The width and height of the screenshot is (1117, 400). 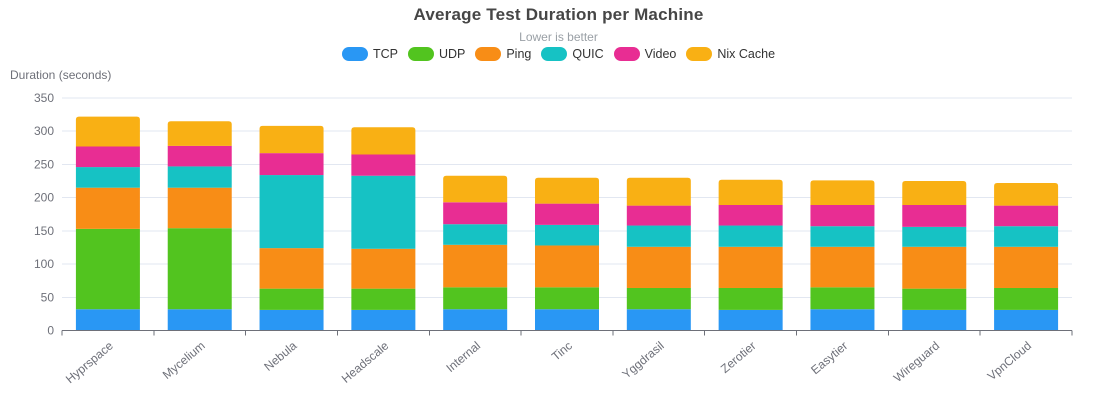 What do you see at coordinates (89, 362) in the screenshot?
I see `x-category-label-hyprspace: Hyprspace` at bounding box center [89, 362].